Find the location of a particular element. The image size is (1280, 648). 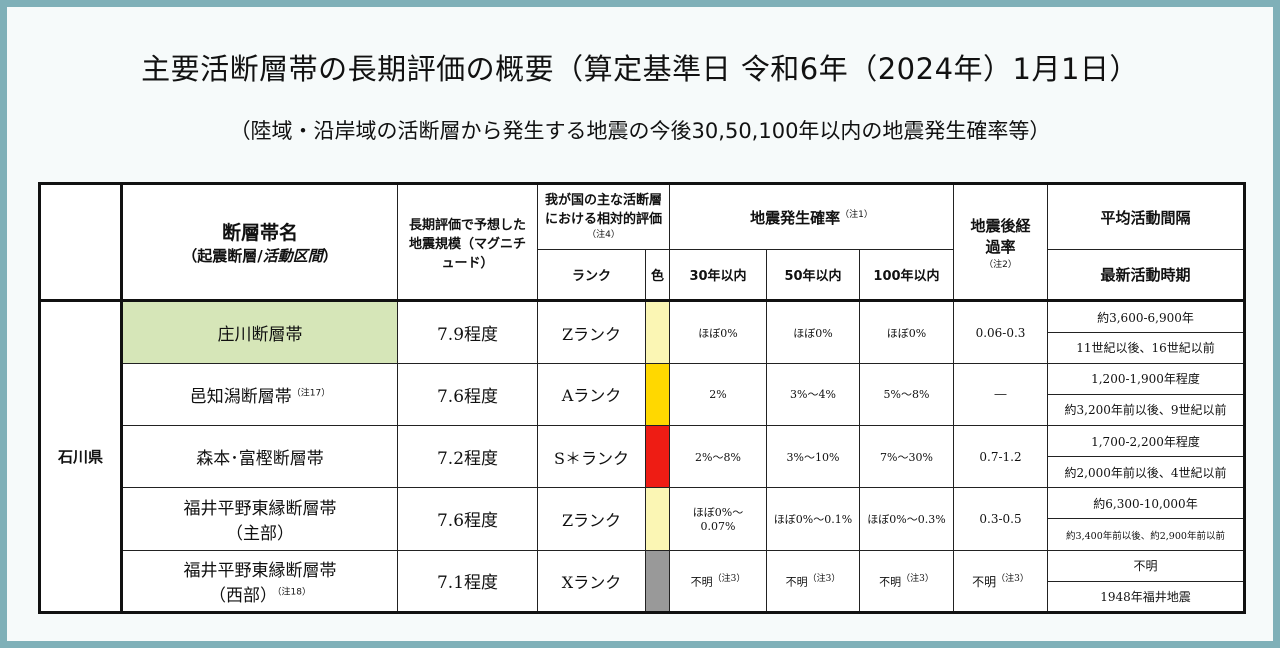

elapsed-rate: 0.7-1.2 is located at coordinates (1000, 456).